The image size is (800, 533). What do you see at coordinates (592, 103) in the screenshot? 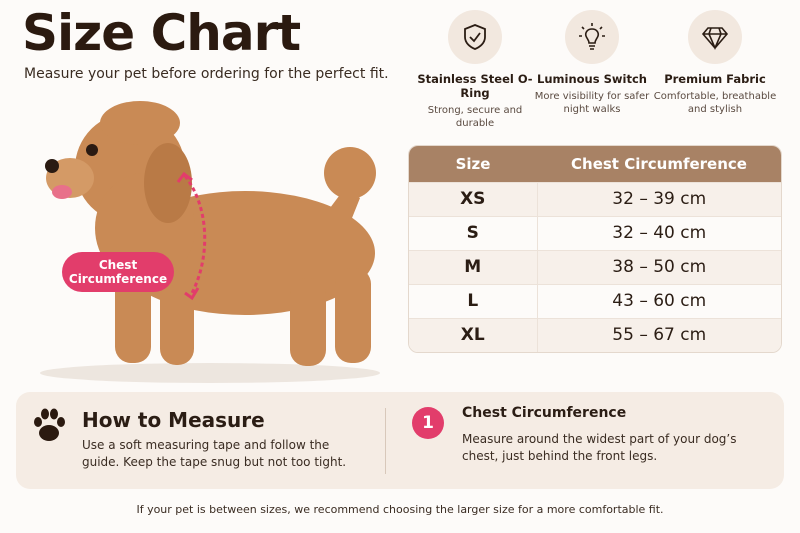
I see `feature-description: More visibility for safer night walks` at bounding box center [592, 103].